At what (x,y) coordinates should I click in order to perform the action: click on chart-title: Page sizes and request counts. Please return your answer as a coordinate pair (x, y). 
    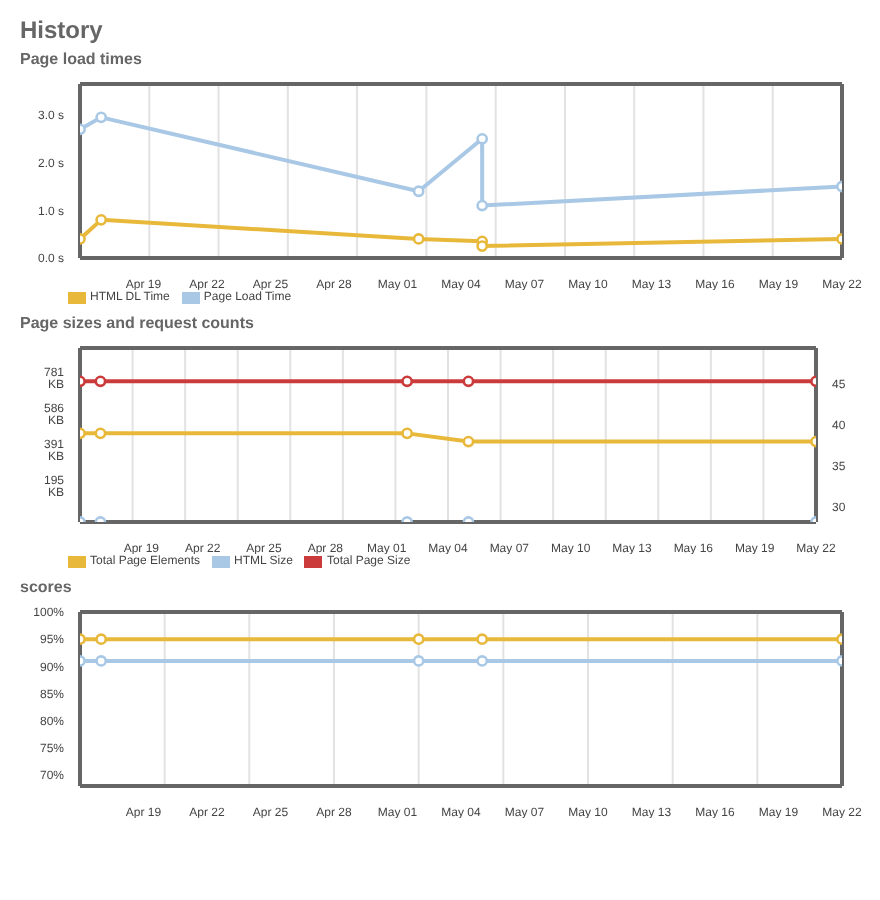
    Looking at the image, I should click on (138, 324).